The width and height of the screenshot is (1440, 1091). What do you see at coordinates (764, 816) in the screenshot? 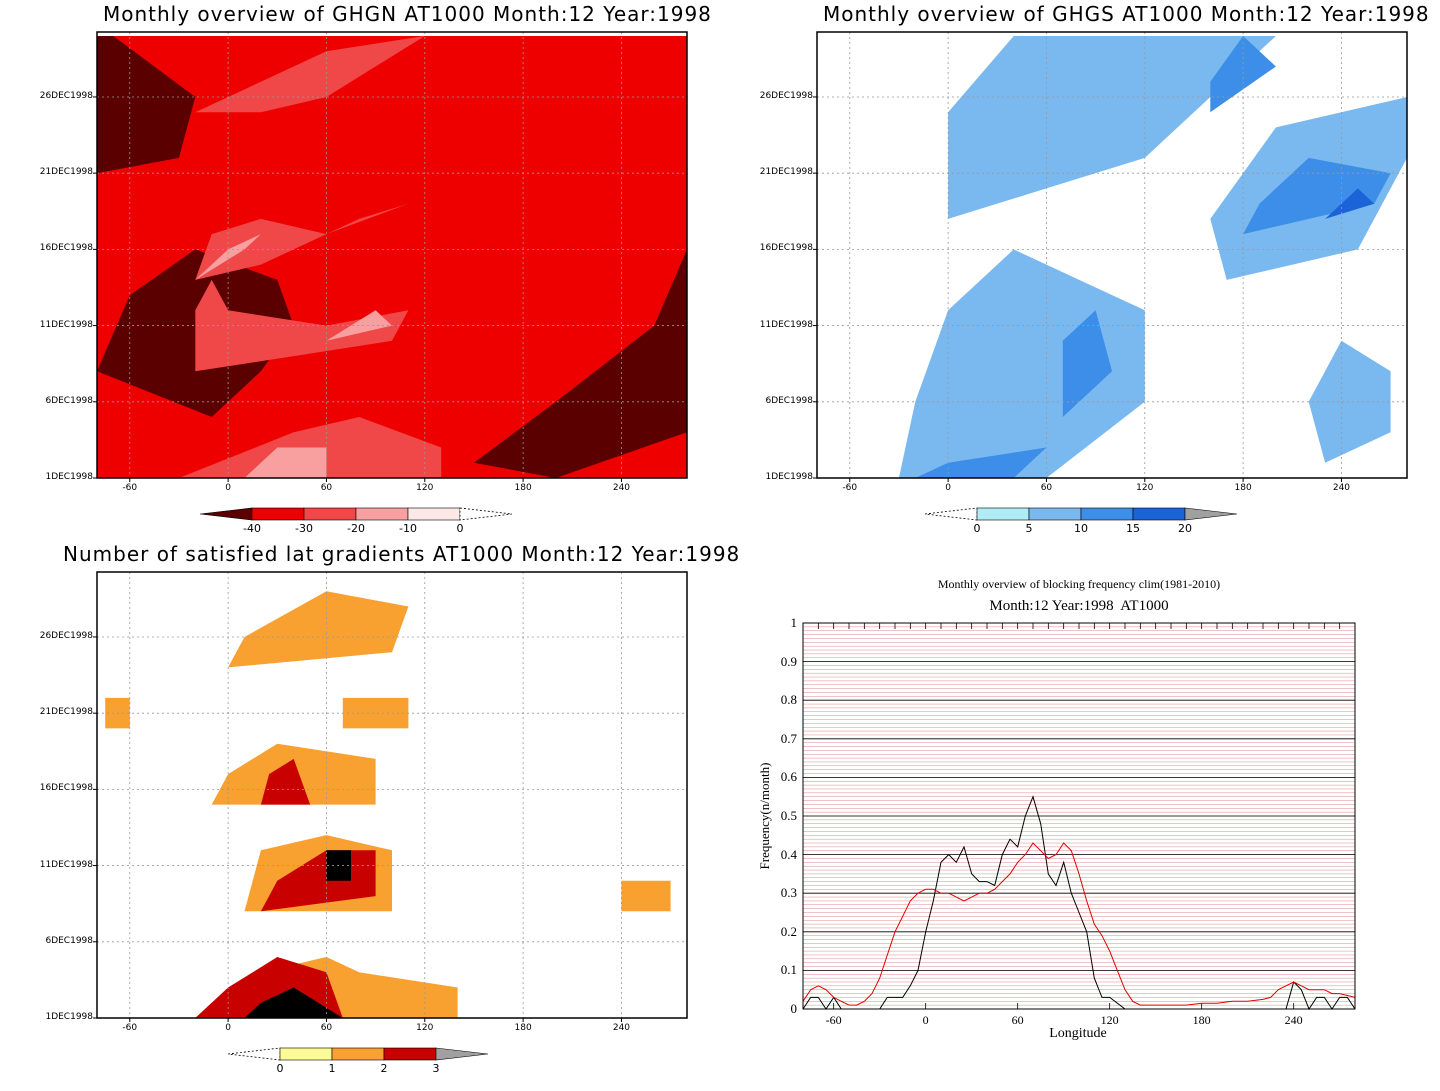
I see `freq-ylabel: Frequency(n/month)` at bounding box center [764, 816].